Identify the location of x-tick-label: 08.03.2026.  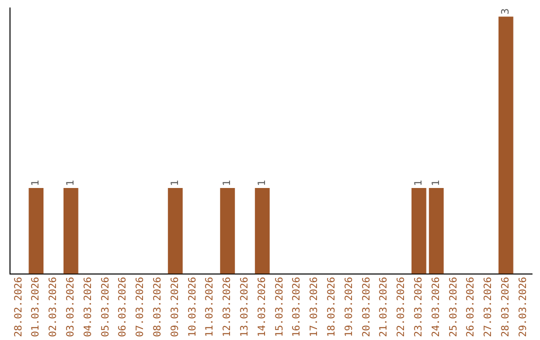
(158, 307).